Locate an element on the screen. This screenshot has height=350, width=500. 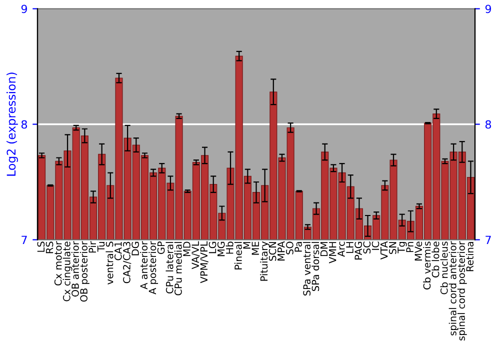
x-tick-label: Retina is located at coordinates (470, 257).